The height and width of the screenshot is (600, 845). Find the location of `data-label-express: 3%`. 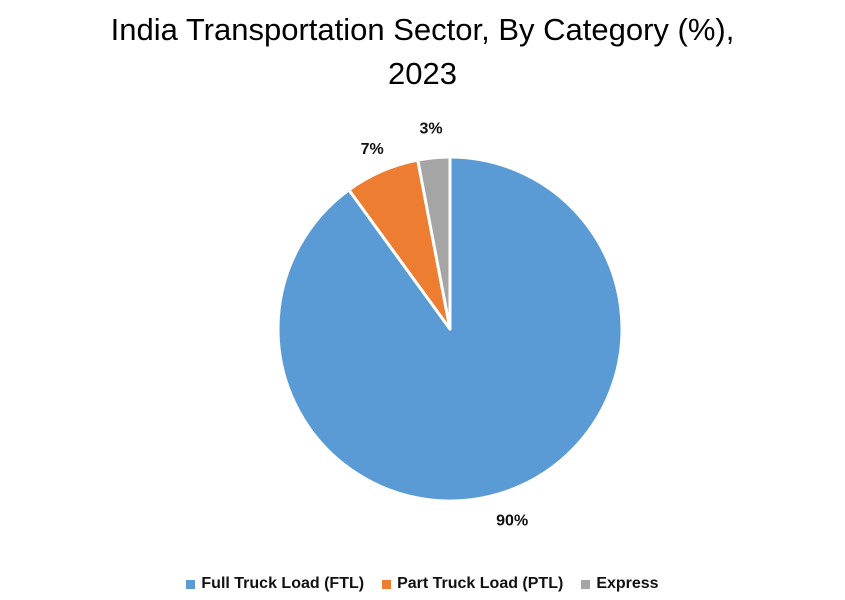

data-label-express: 3% is located at coordinates (430, 129).